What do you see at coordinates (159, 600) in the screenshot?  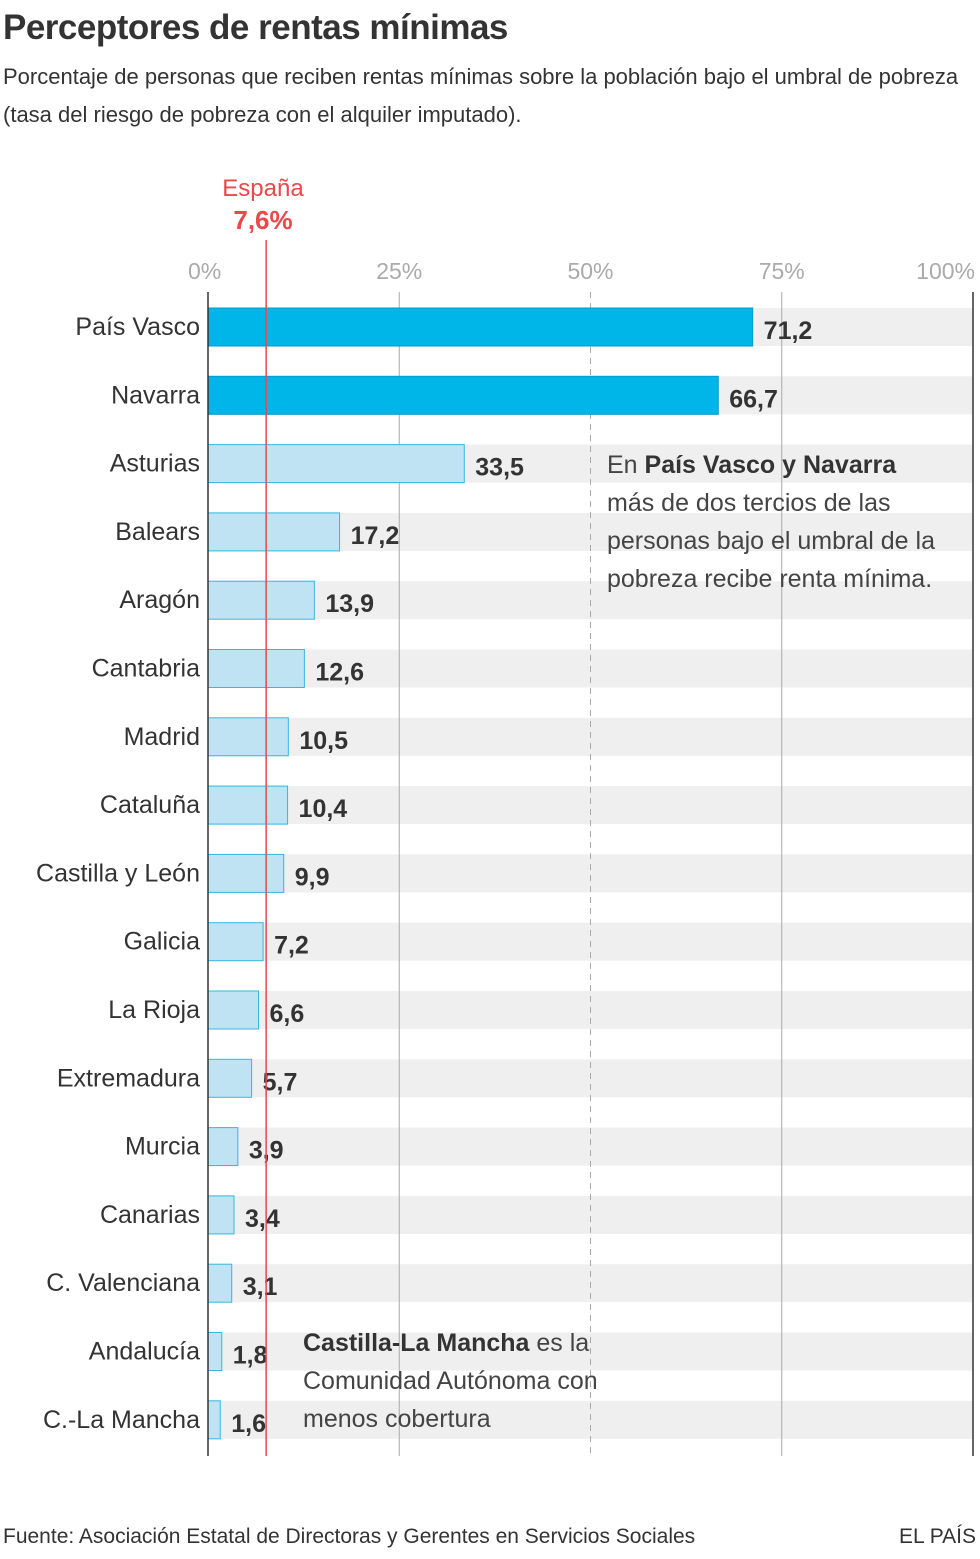 I see `category-label: Aragón` at bounding box center [159, 600].